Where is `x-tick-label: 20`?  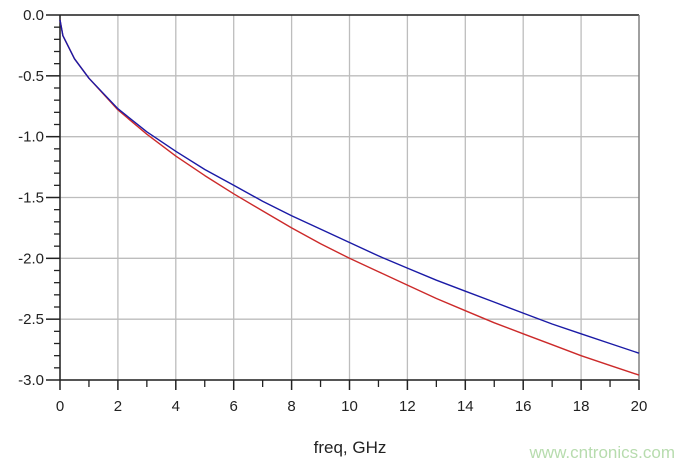
x-tick-label: 20 is located at coordinates (639, 406).